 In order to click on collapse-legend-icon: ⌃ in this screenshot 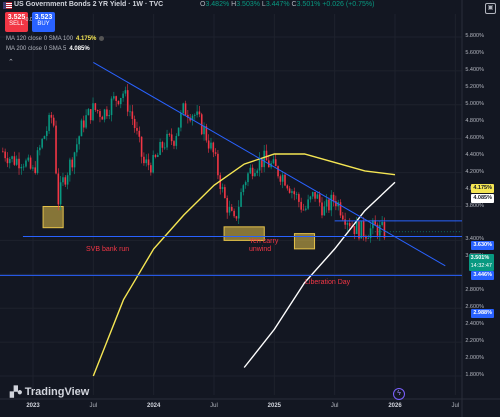, I will do `click(11, 62)`.